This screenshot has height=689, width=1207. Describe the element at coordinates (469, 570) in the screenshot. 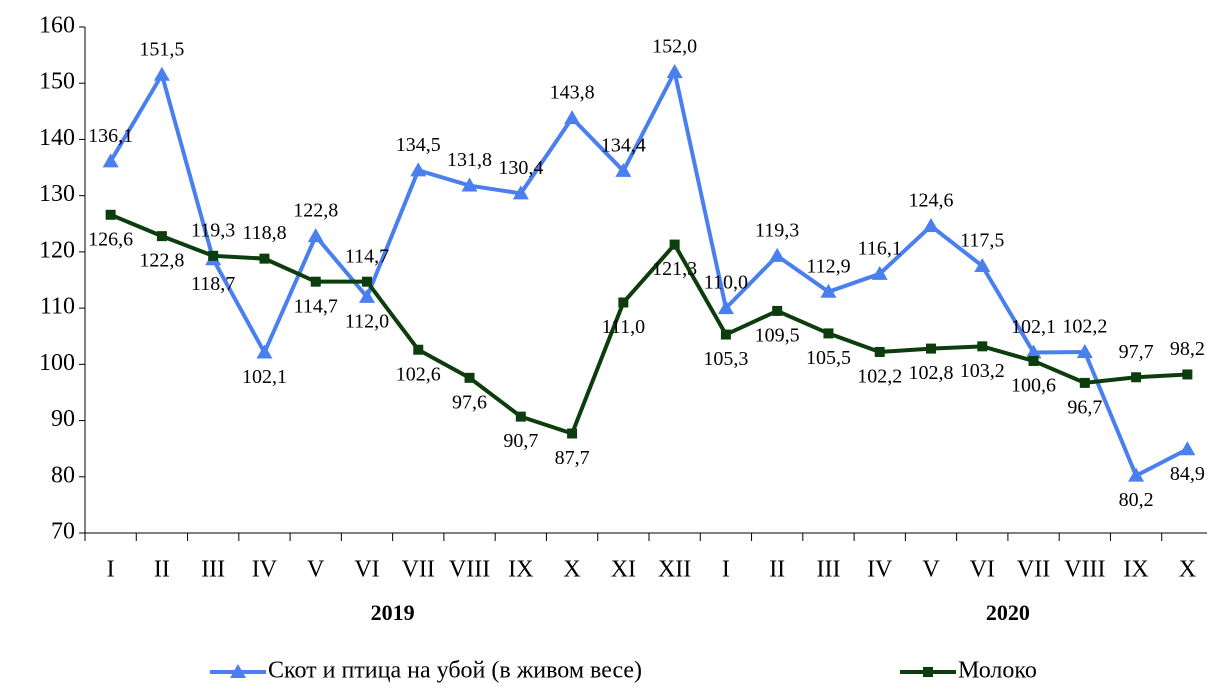

I see `x-tick-label: VIII` at that location.